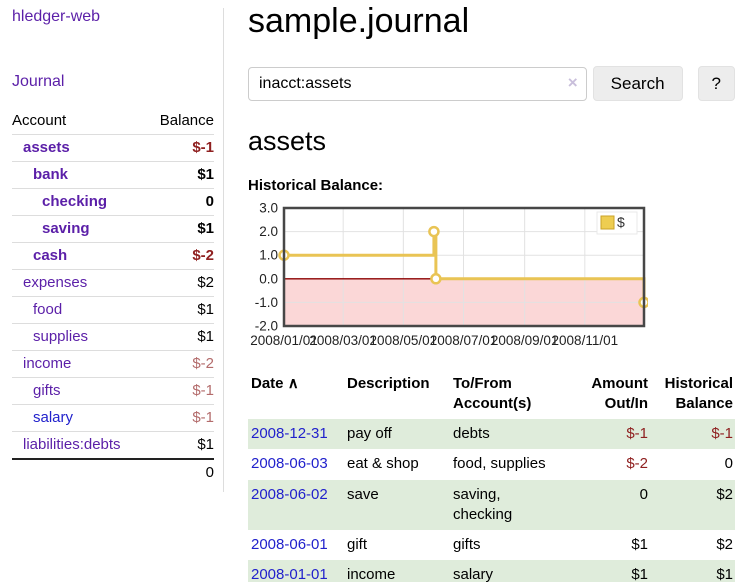  I want to click on account-link: income, so click(47, 363).